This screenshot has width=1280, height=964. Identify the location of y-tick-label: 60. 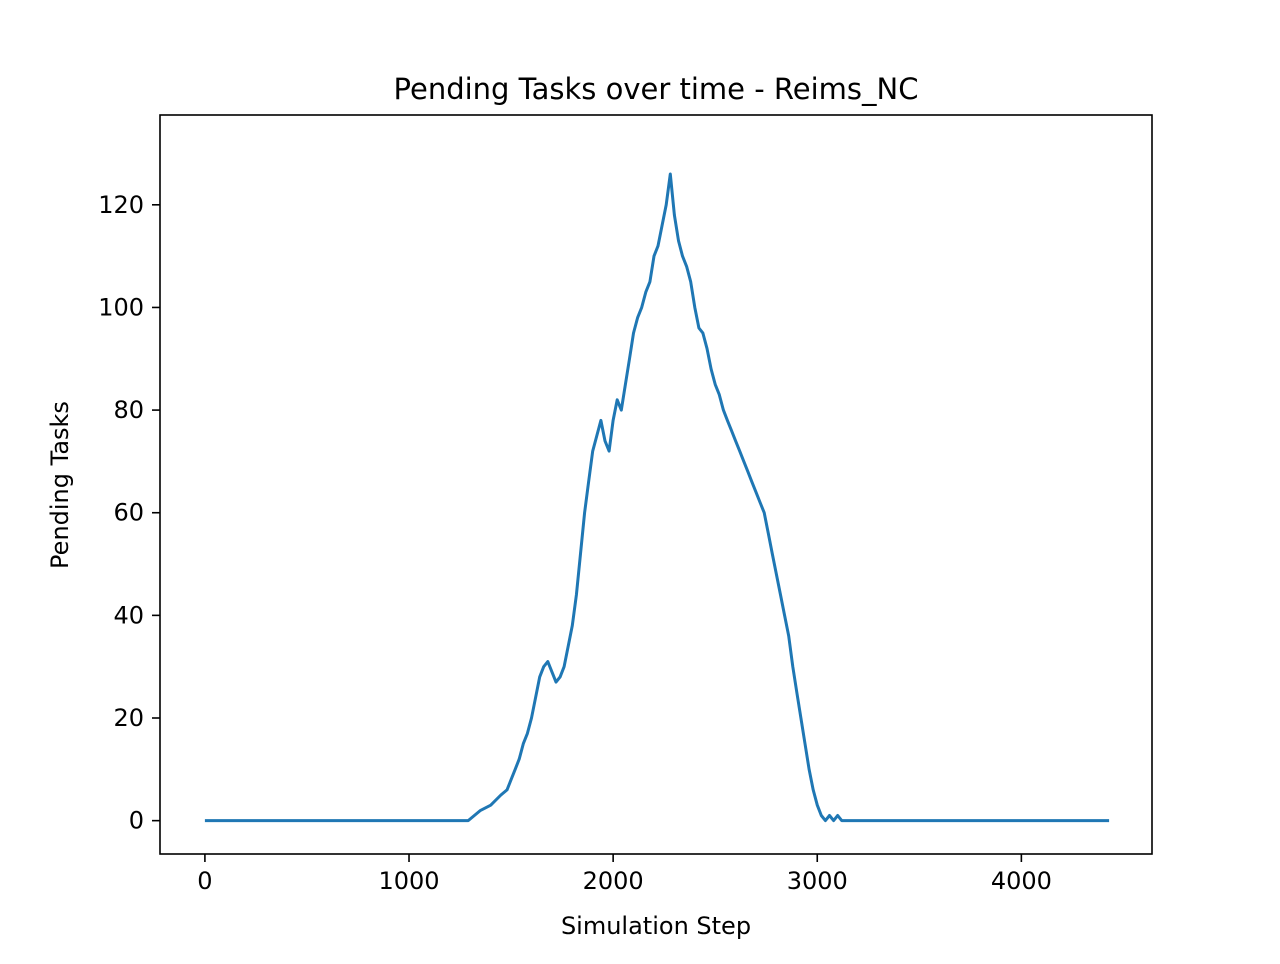
(128, 513).